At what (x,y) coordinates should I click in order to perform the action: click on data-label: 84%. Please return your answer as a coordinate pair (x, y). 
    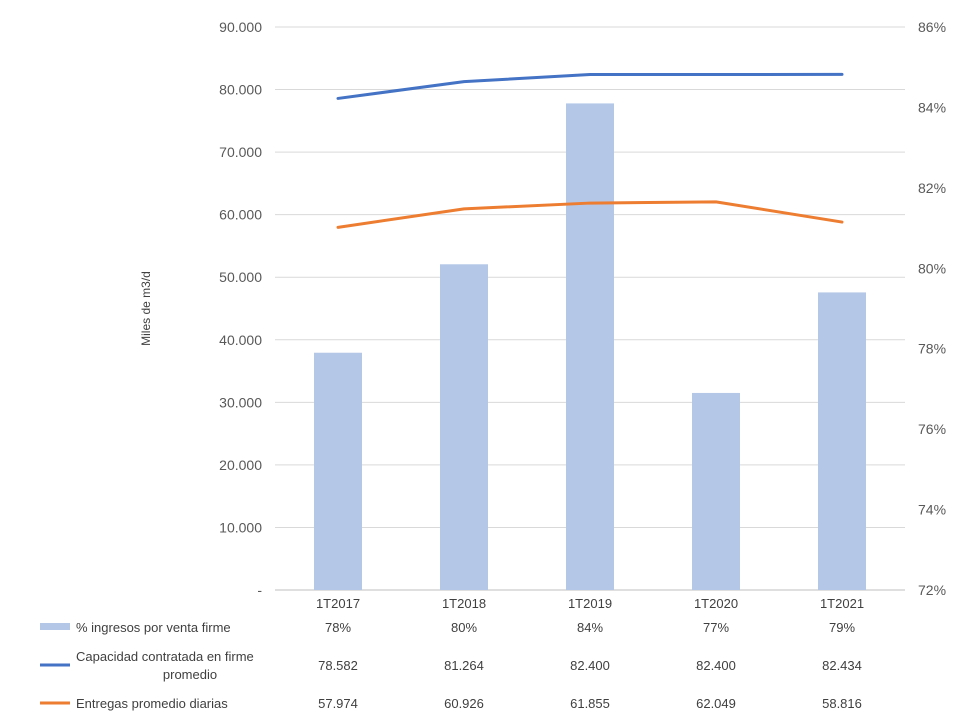
    Looking at the image, I should click on (590, 627).